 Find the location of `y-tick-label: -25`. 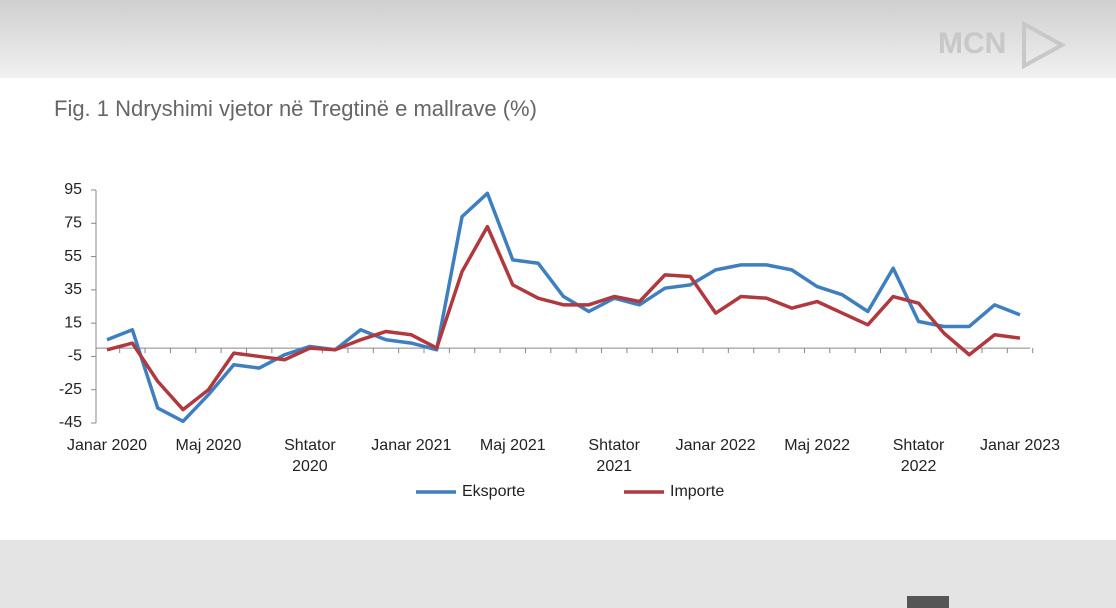

y-tick-label: -25 is located at coordinates (70, 389).